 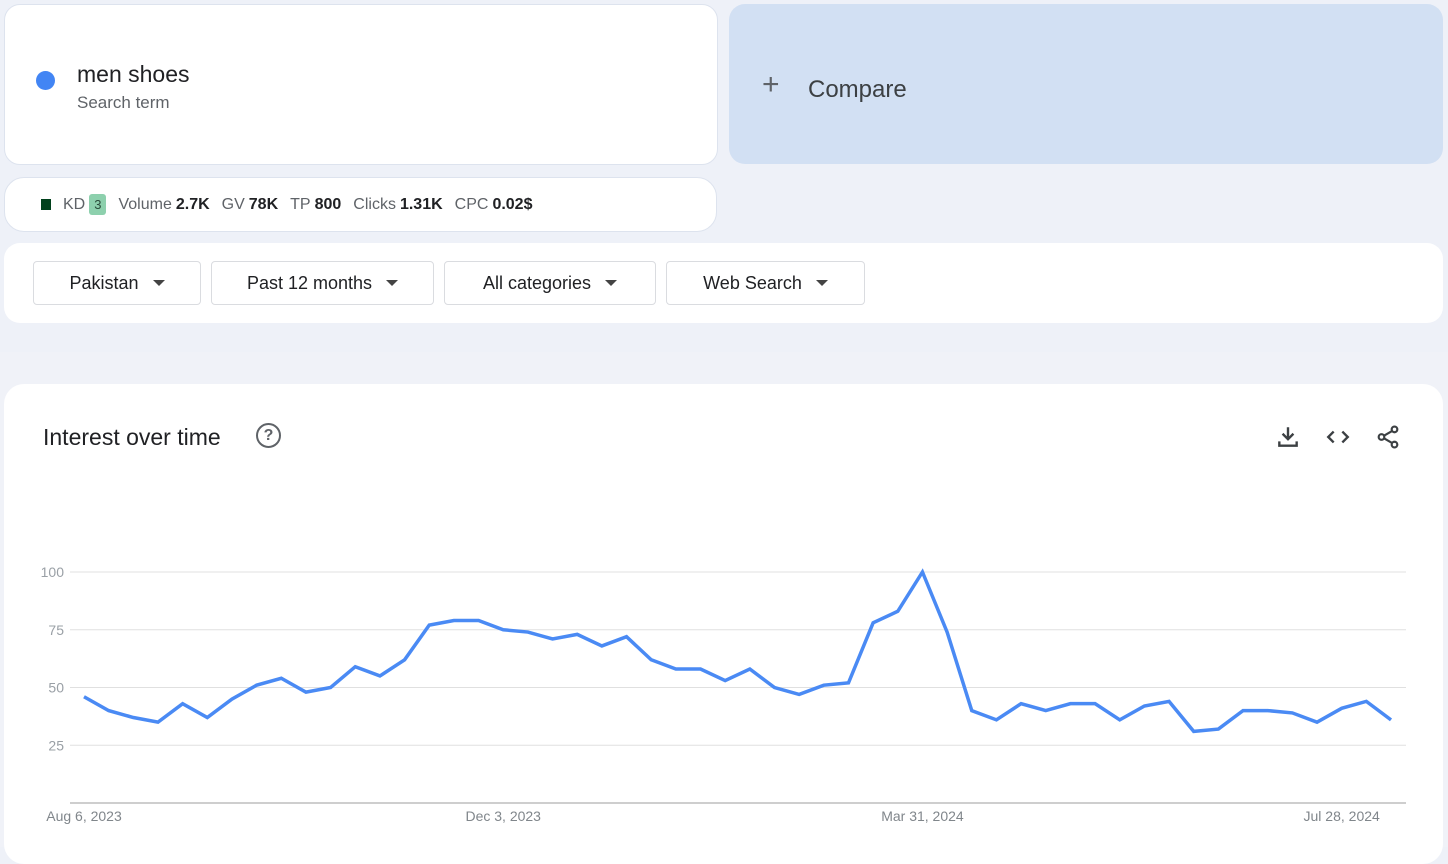 I want to click on y-tick-label: 50, so click(x=56, y=688).